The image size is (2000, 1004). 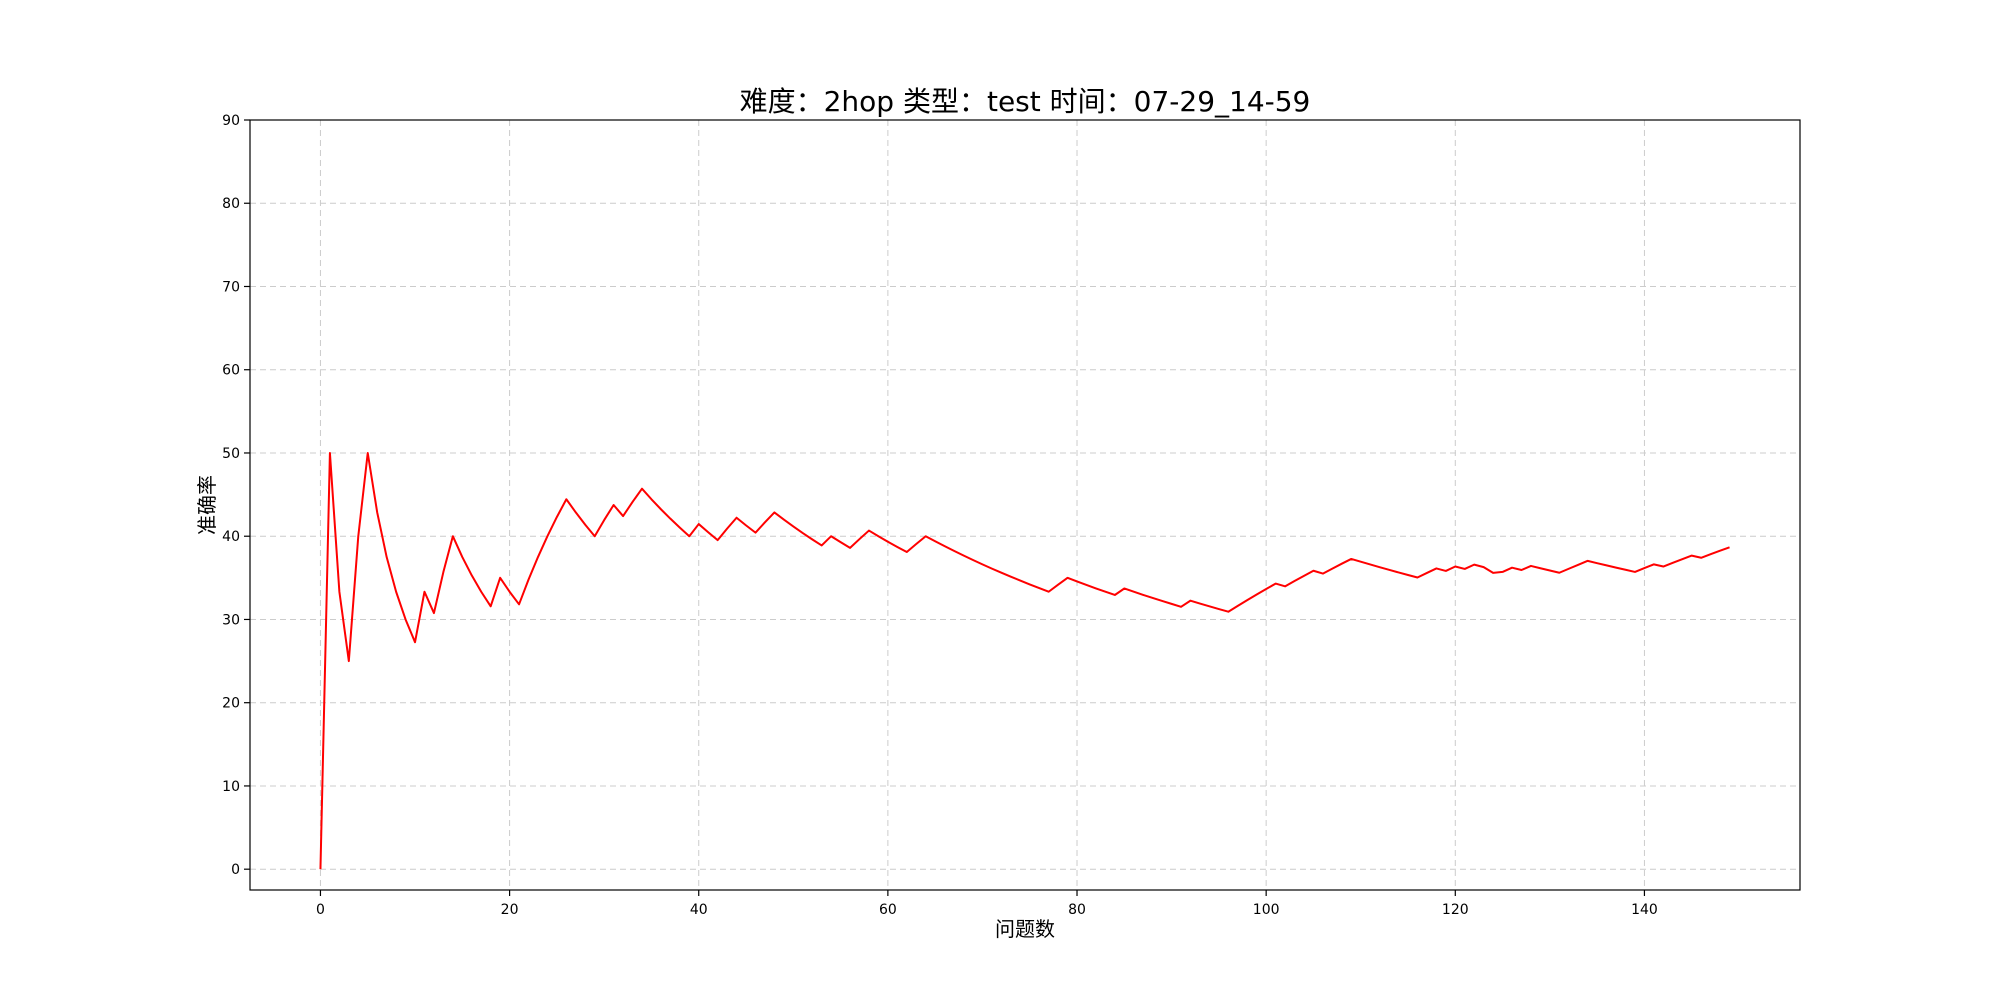 I want to click on y-tick-label: 20, so click(x=231, y=704).